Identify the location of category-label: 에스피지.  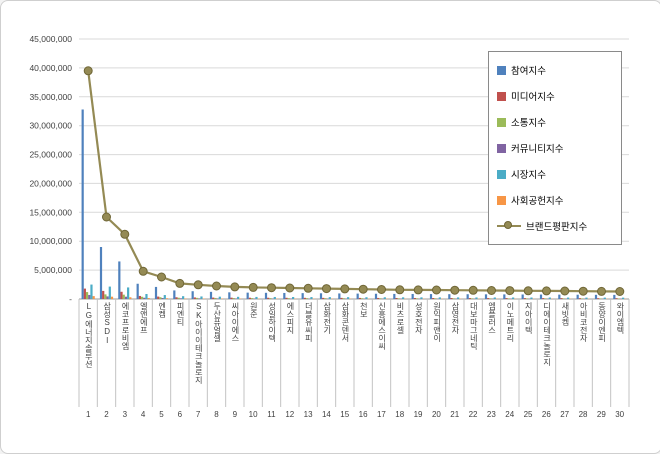
(290, 354).